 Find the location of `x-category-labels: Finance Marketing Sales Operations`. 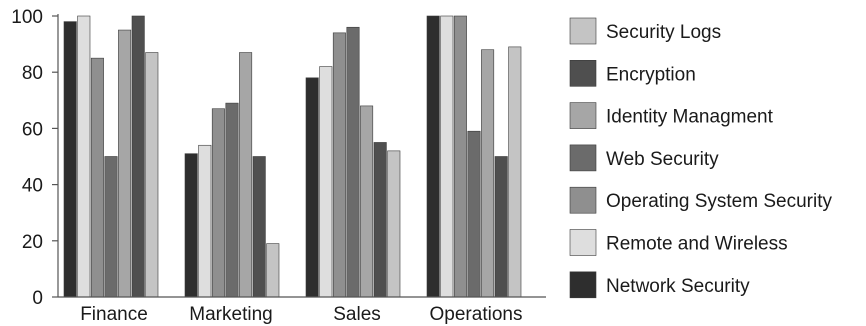

x-category-labels: Finance Marketing Sales Operations is located at coordinates (301, 314).